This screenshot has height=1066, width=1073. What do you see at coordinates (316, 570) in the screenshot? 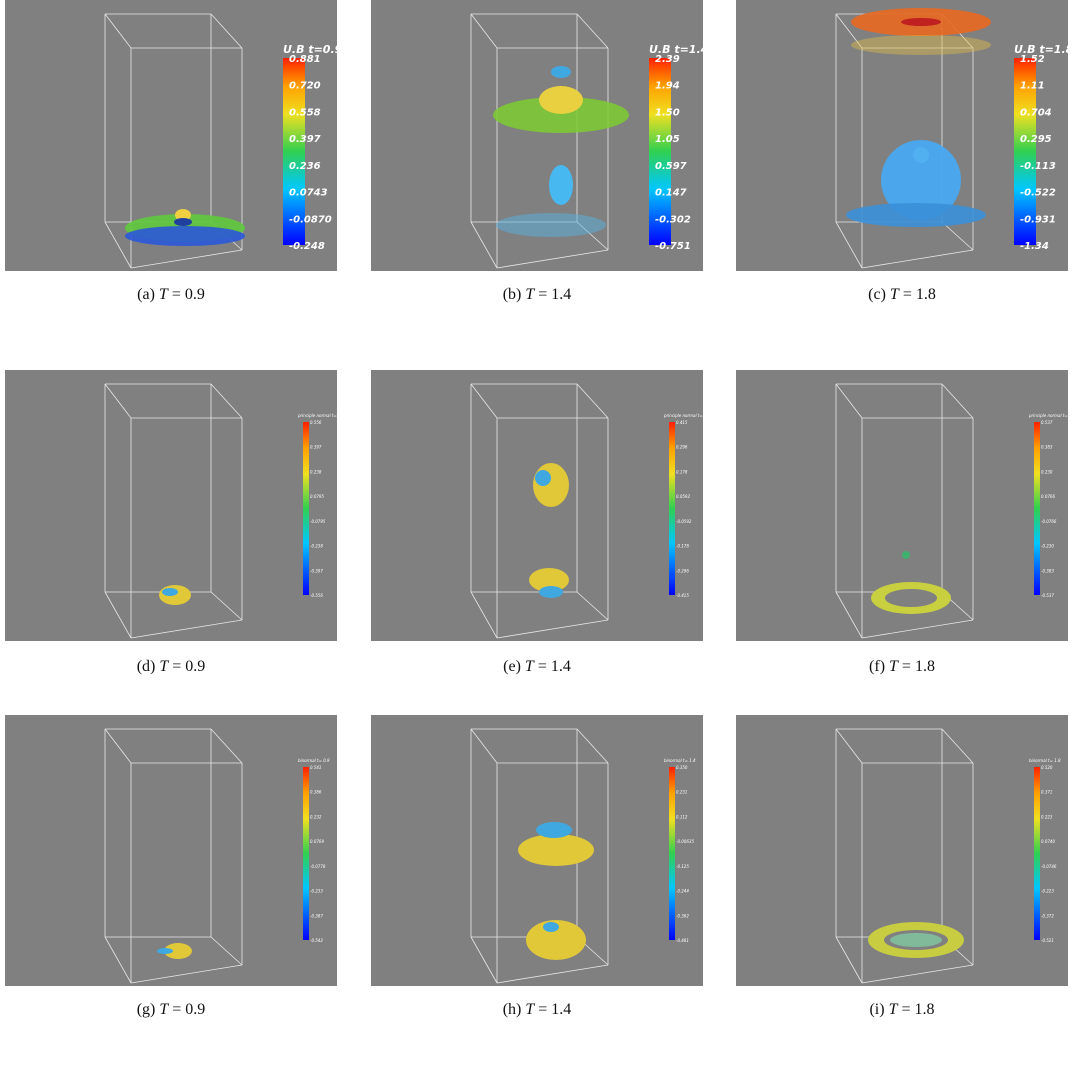
I see `colorbar-tick-label: -0.397` at bounding box center [316, 570].